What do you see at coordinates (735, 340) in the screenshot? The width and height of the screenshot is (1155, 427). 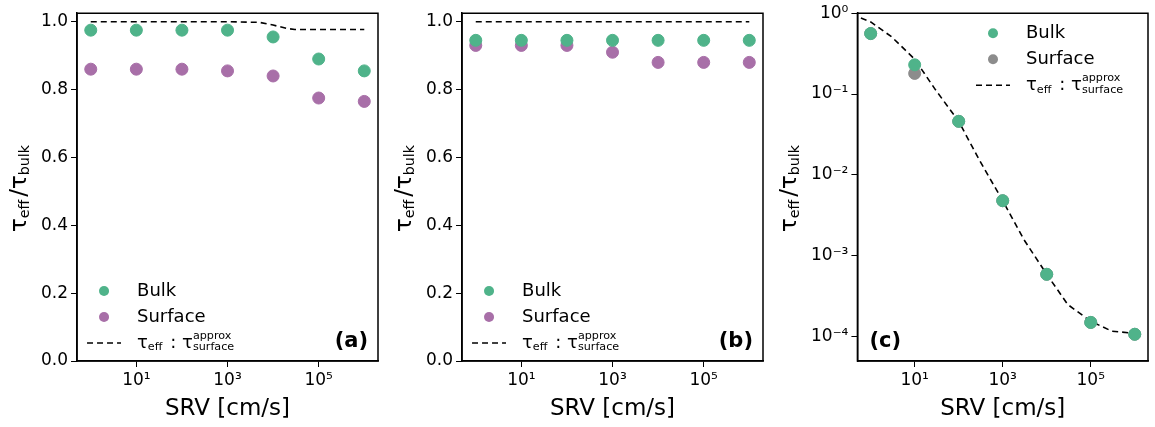 I see `annotation: (b)` at bounding box center [735, 340].